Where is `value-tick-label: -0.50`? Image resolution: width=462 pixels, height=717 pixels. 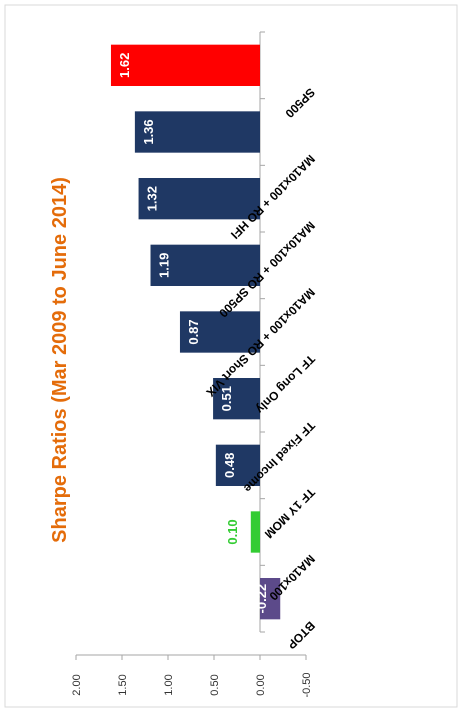
value-tick-label: -0.50 is located at coordinates (307, 684).